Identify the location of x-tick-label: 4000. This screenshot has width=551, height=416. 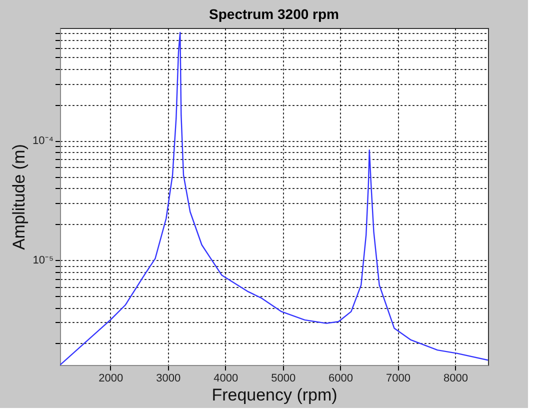
(226, 378).